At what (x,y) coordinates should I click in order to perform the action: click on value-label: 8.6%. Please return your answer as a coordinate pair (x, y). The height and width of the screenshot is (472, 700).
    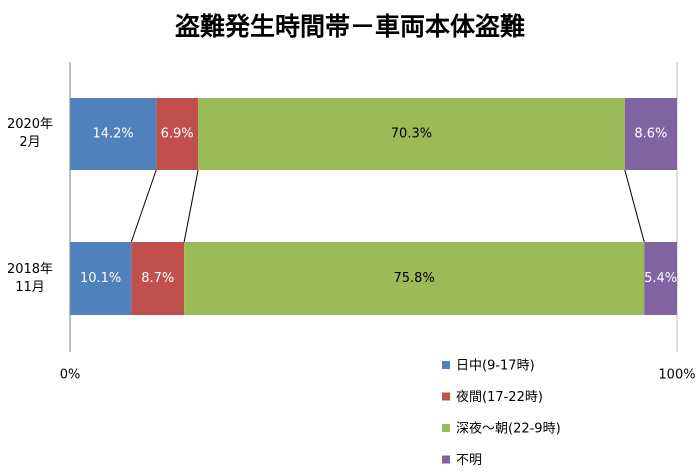
    Looking at the image, I should click on (650, 134).